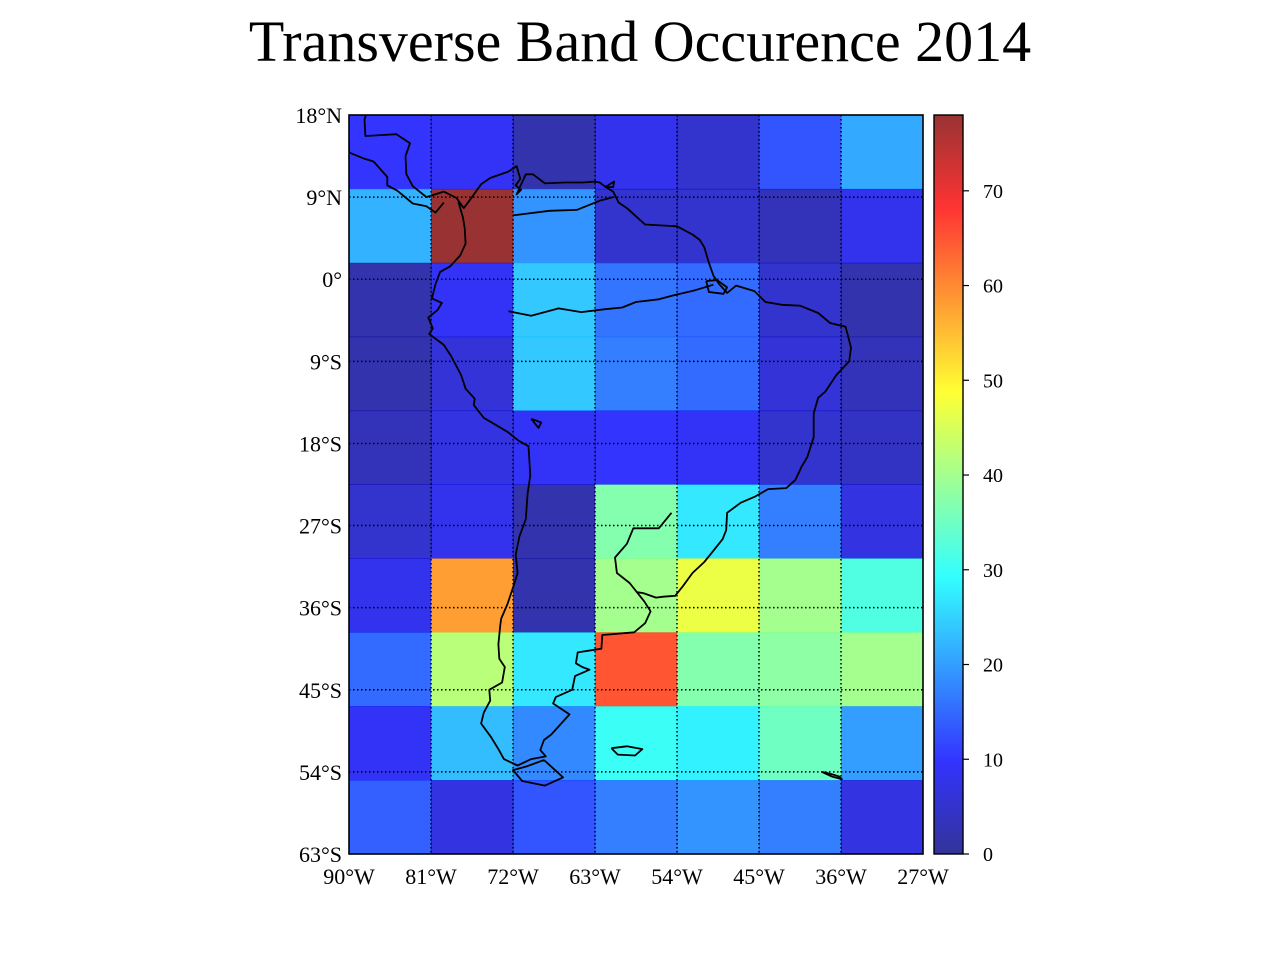 Image resolution: width=1280 pixels, height=960 pixels. What do you see at coordinates (349, 876) in the screenshot?
I see `x-tick-label: 90°W` at bounding box center [349, 876].